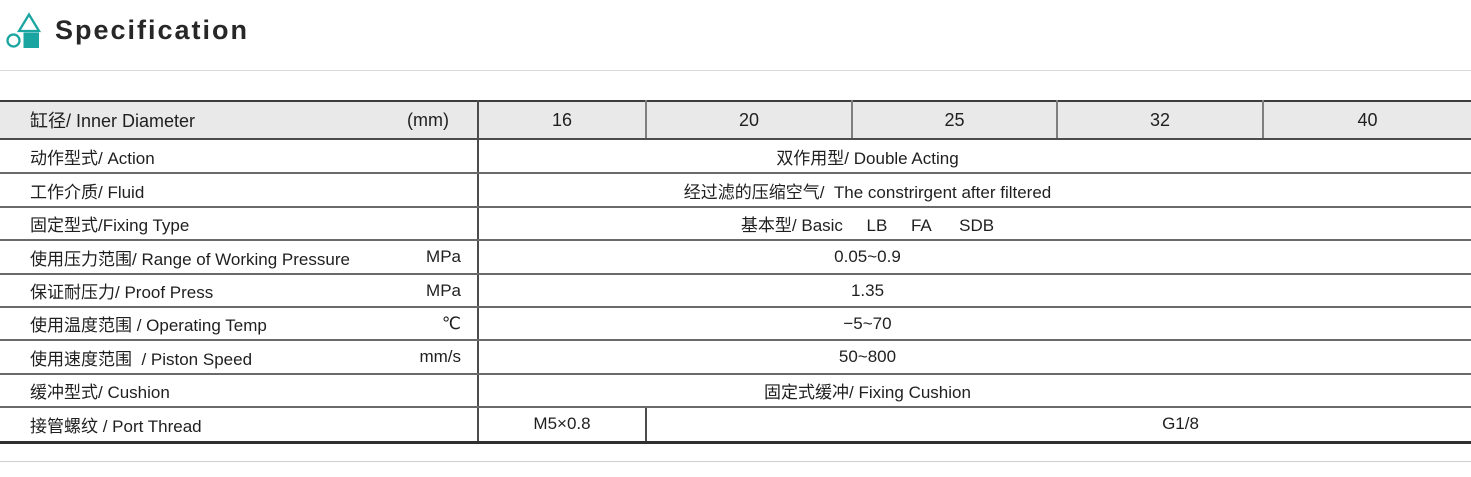 This screenshot has height=477, width=1471. What do you see at coordinates (239, 156) in the screenshot?
I see `row-label-cell: 动作型式/ Action` at bounding box center [239, 156].